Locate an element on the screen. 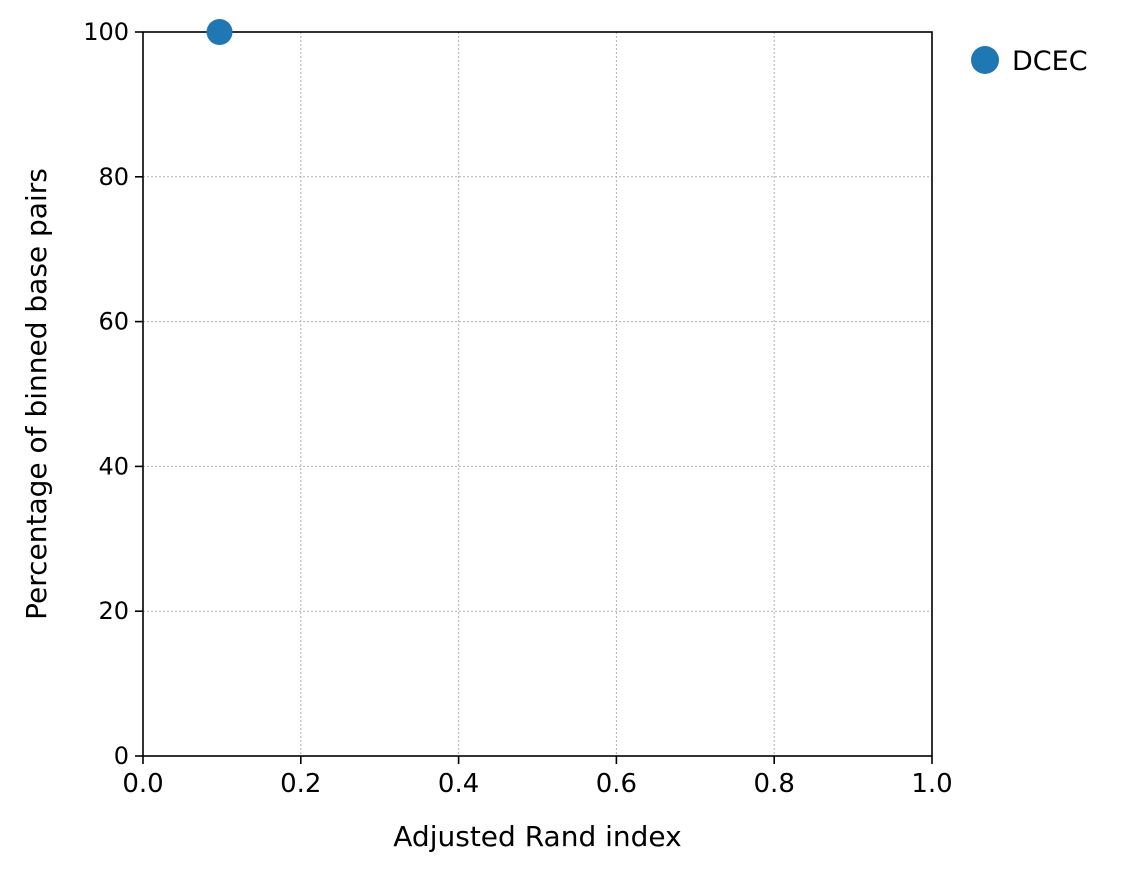 This screenshot has height=874, width=1138. y-tick-label-5: 100 is located at coordinates (106, 32).